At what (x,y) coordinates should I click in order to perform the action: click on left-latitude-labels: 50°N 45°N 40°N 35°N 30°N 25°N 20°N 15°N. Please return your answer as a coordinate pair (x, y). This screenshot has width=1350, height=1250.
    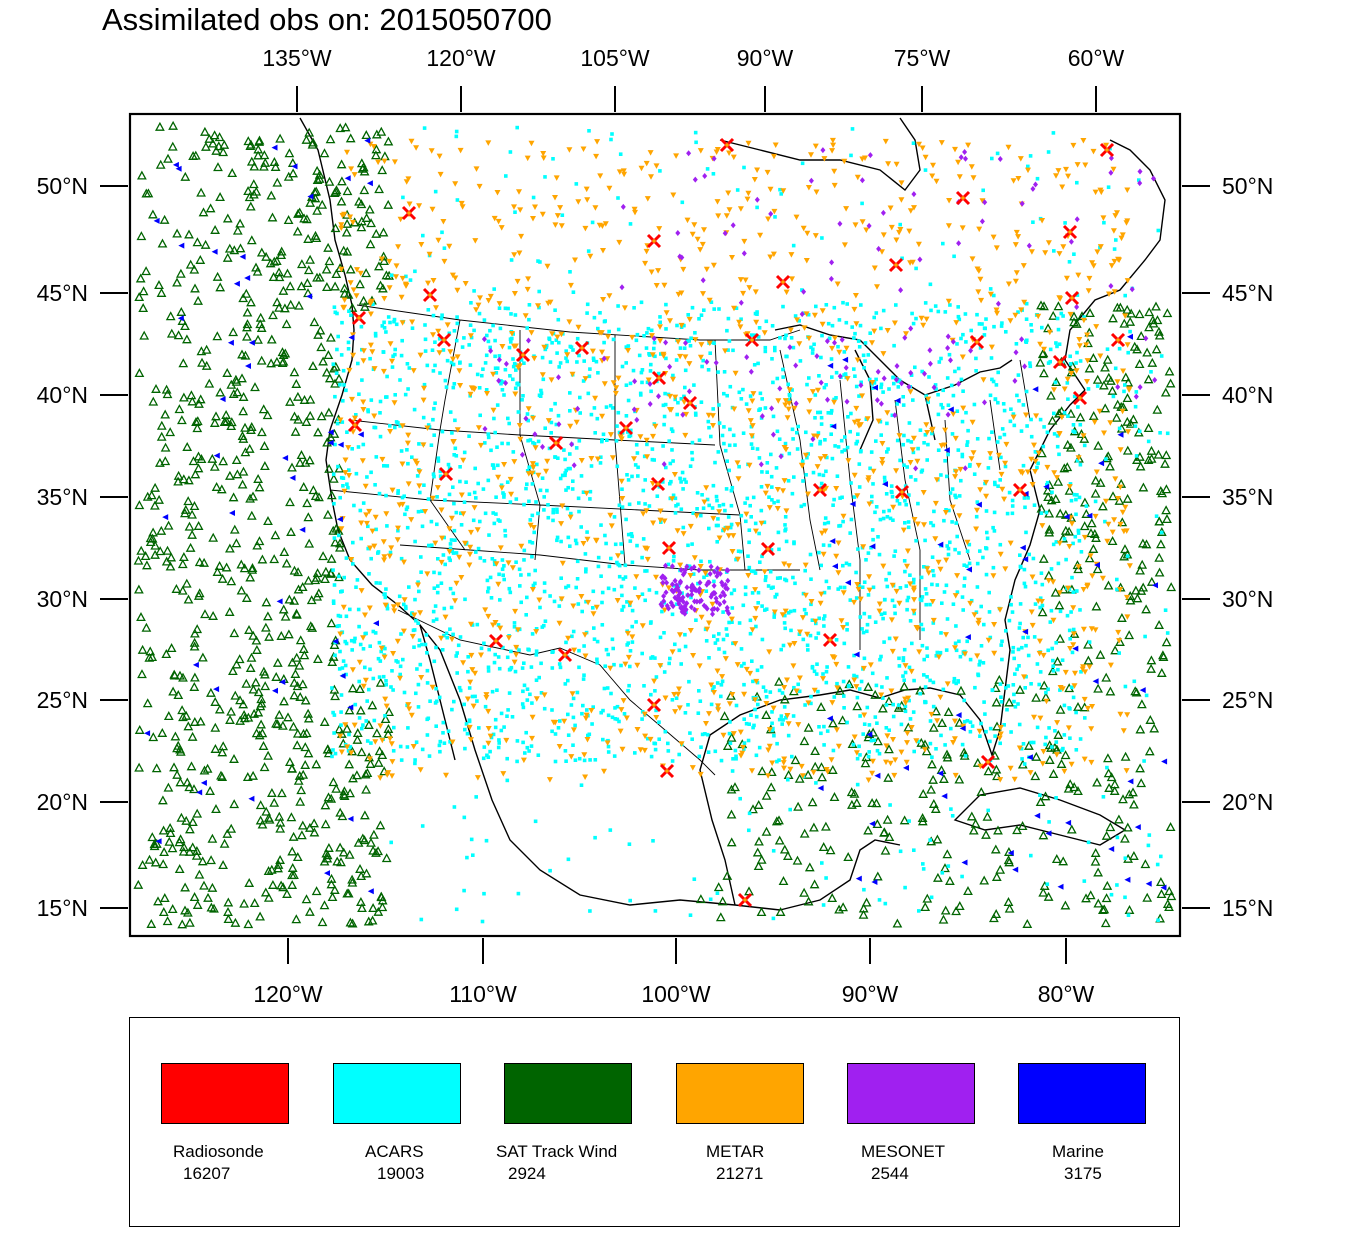
    Looking at the image, I should click on (62, 547).